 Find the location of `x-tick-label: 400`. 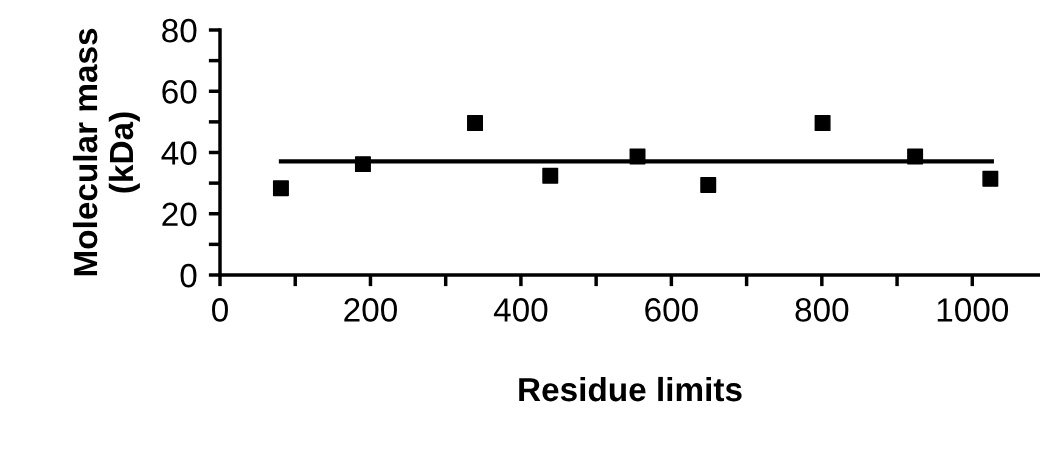

x-tick-label: 400 is located at coordinates (520, 310).